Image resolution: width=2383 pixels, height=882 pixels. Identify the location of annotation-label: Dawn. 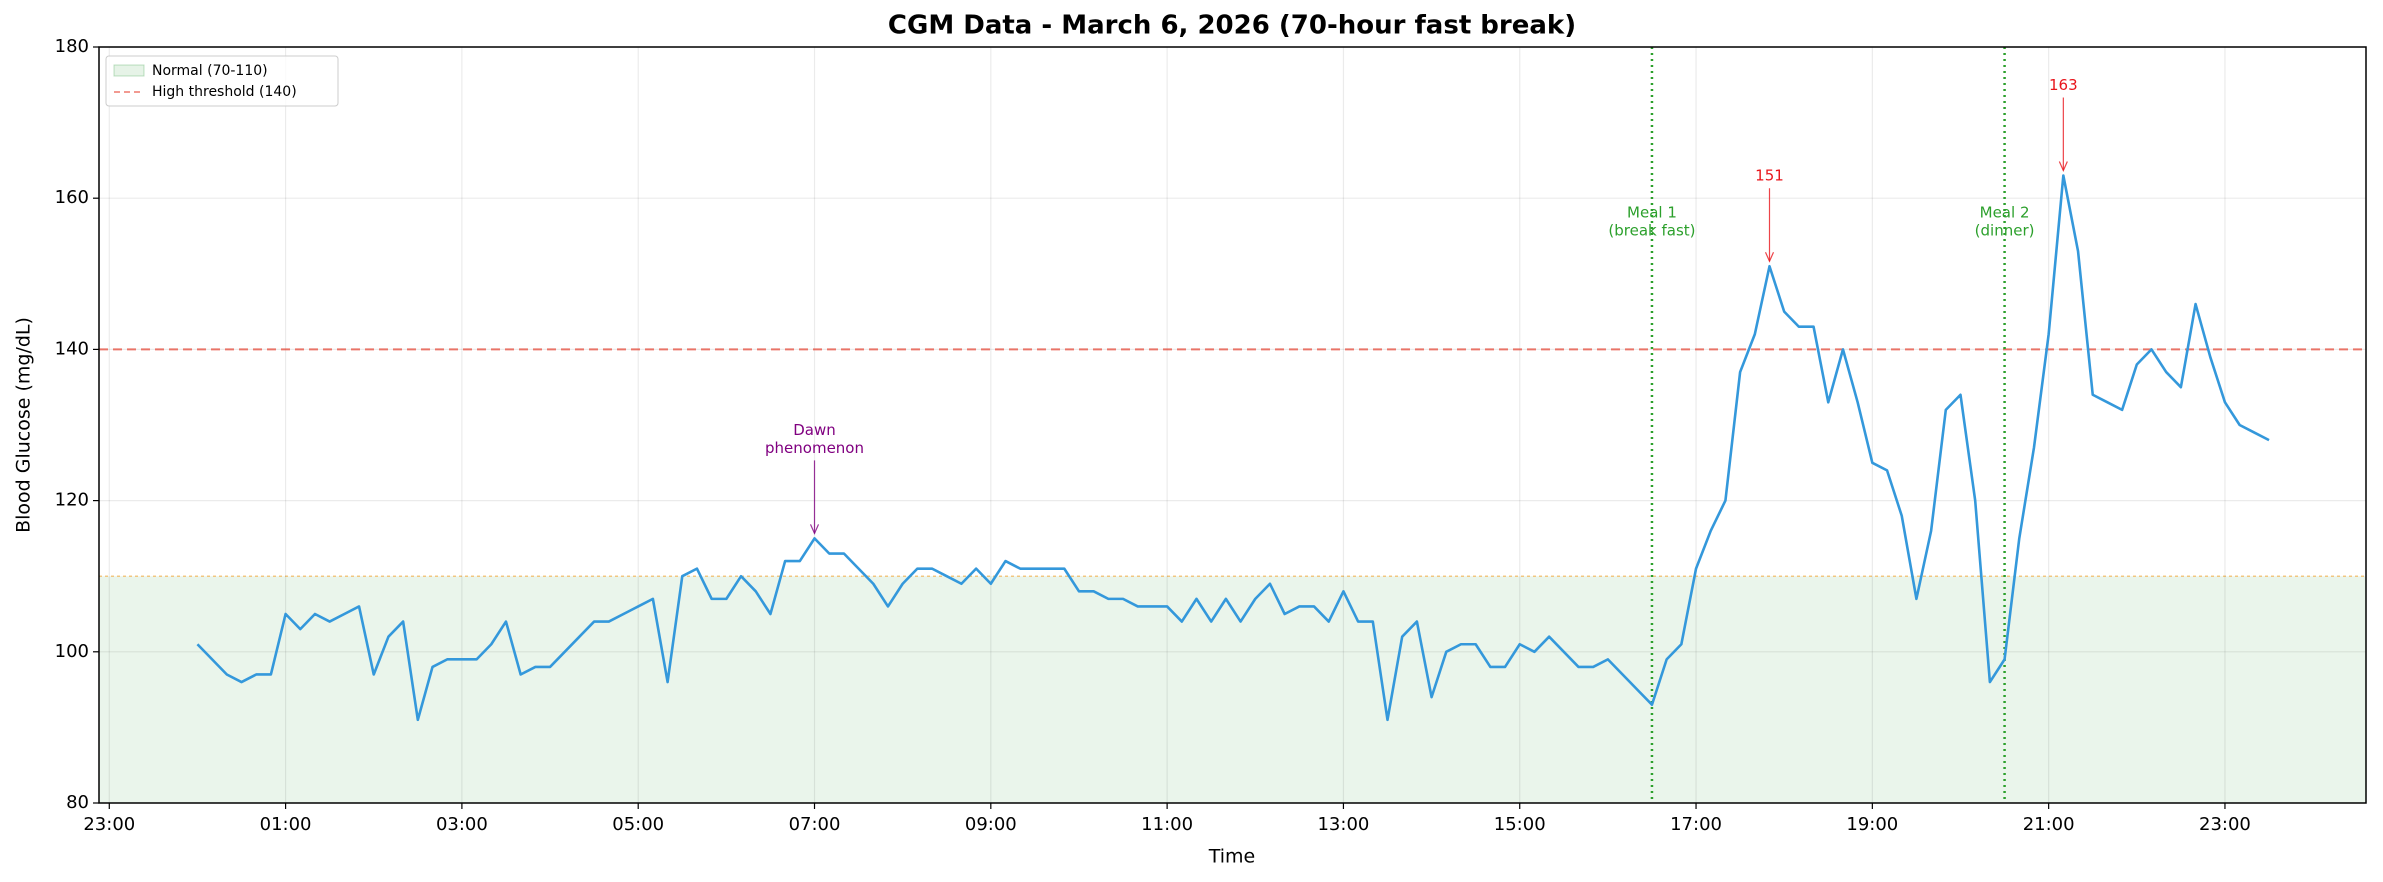
(814, 430).